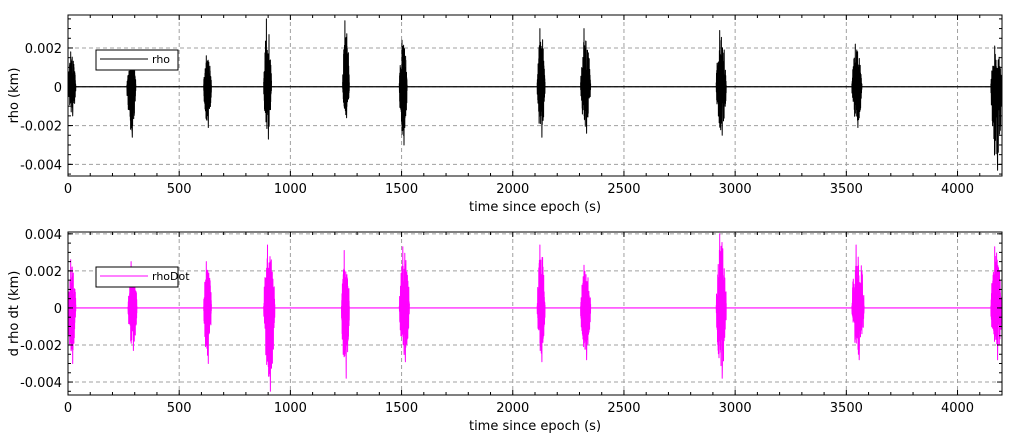 The height and width of the screenshot is (442, 1024). I want to click on y-axis-title: d rho dt (km), so click(14, 314).